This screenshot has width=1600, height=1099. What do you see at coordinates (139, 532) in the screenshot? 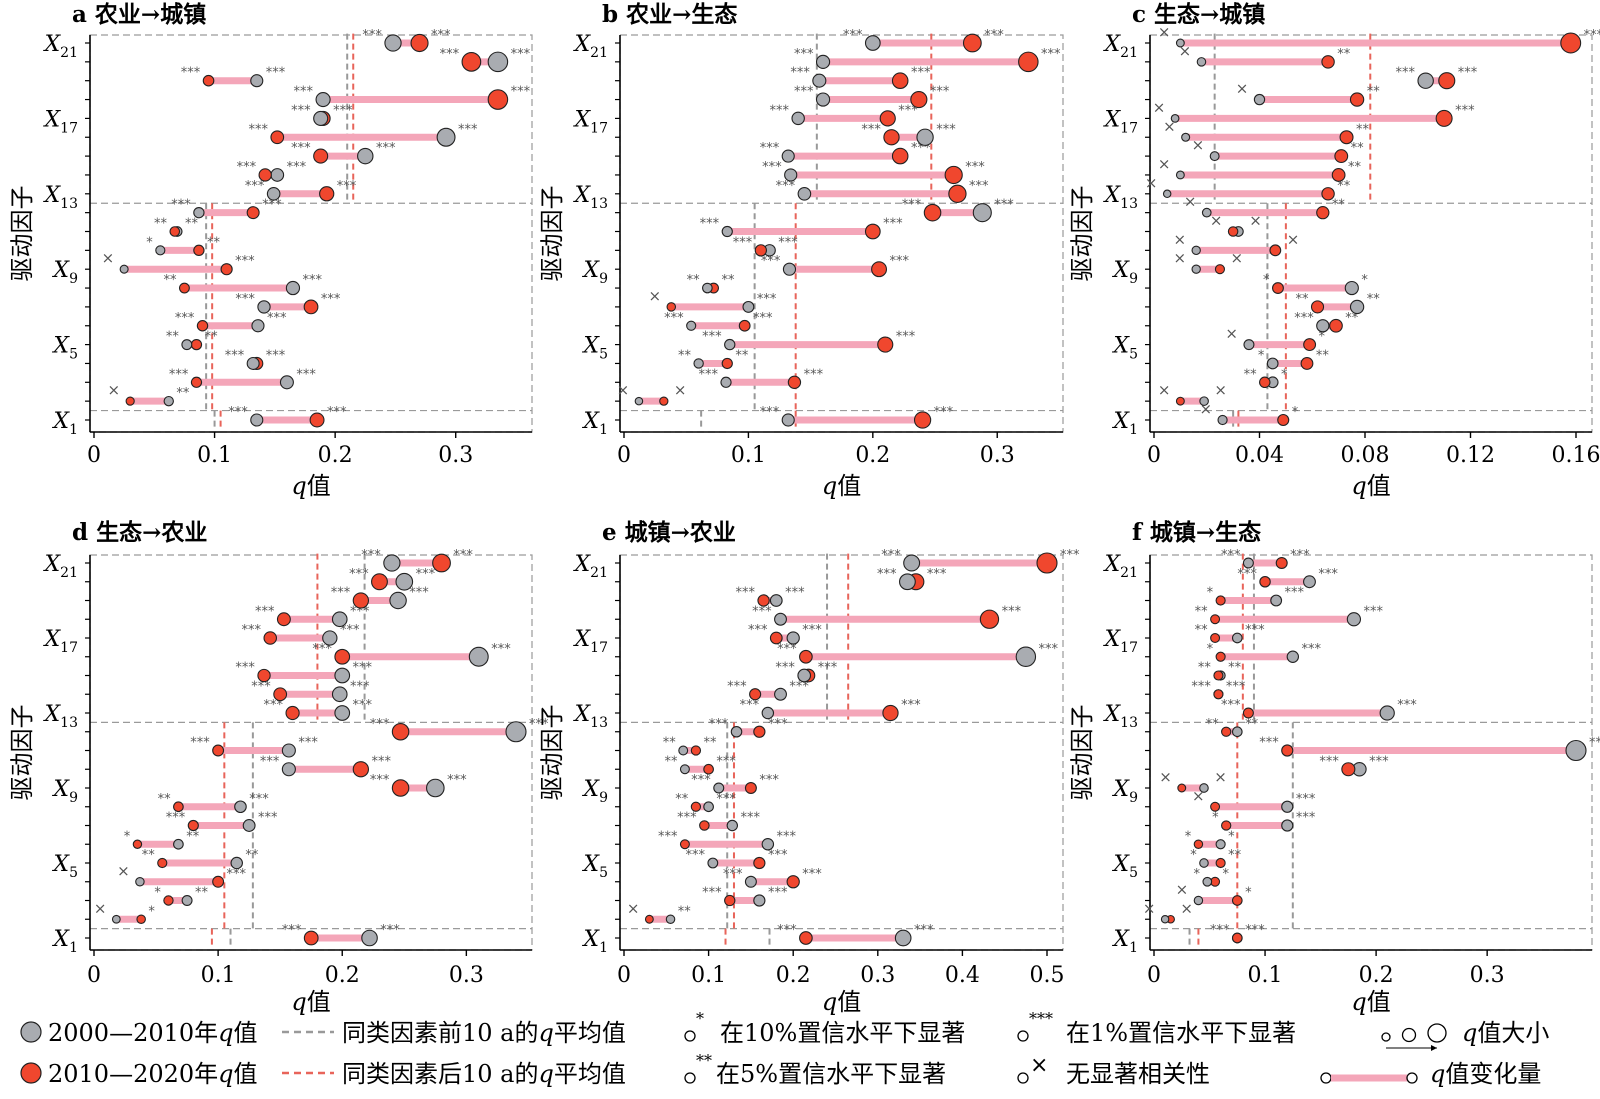
I see `panel-title: d 生态→农业` at bounding box center [139, 532].